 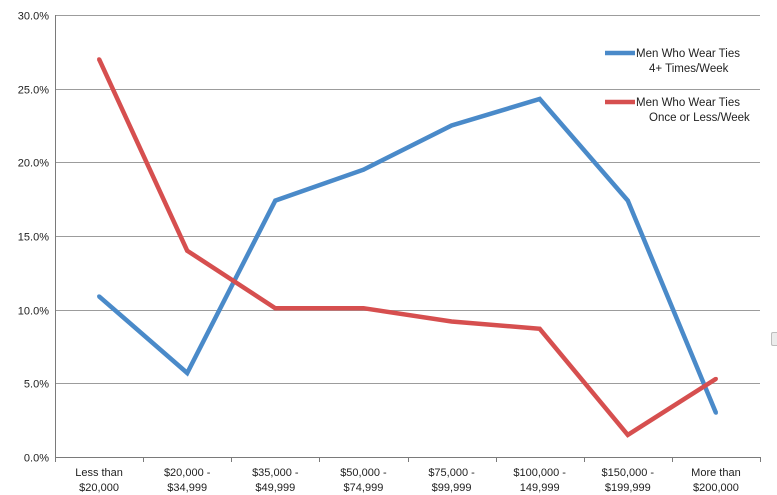 I want to click on y-axis-tick-labels: 0.0% 5.0% 10.0% 15.0% 20.0% 25.0% 30.0%, so click(x=33, y=238).